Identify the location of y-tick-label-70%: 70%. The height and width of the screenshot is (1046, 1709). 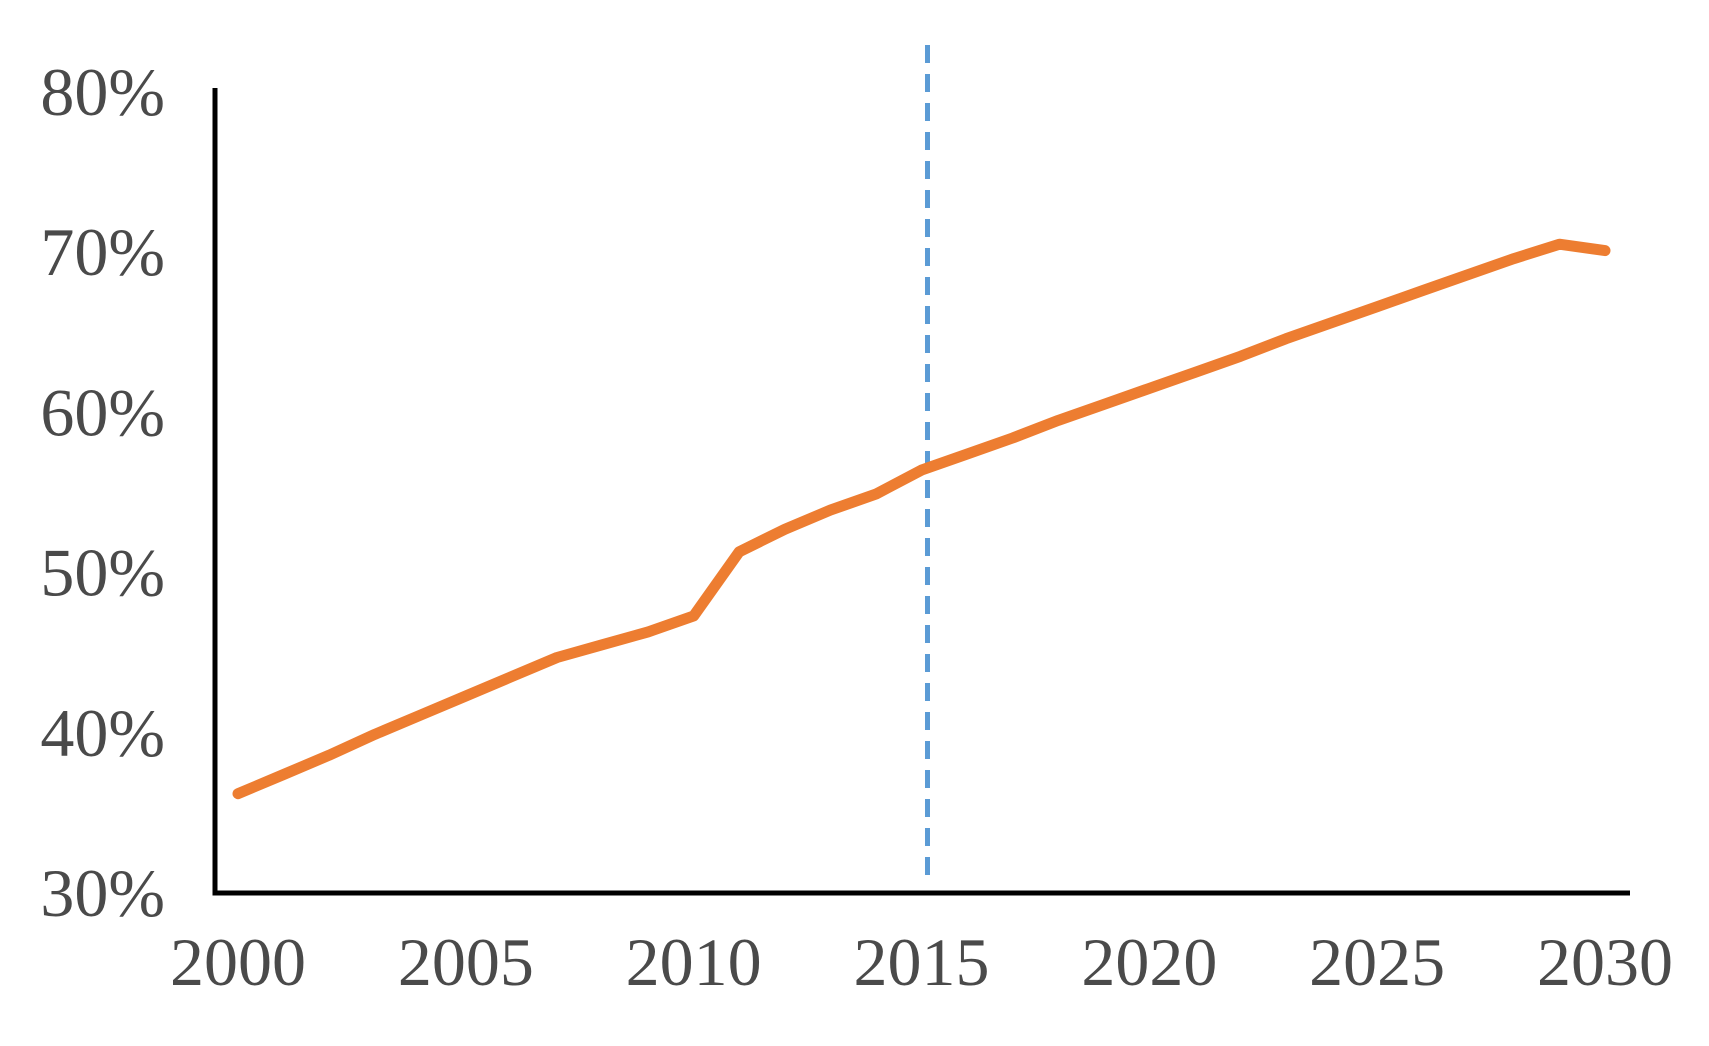
(102, 252).